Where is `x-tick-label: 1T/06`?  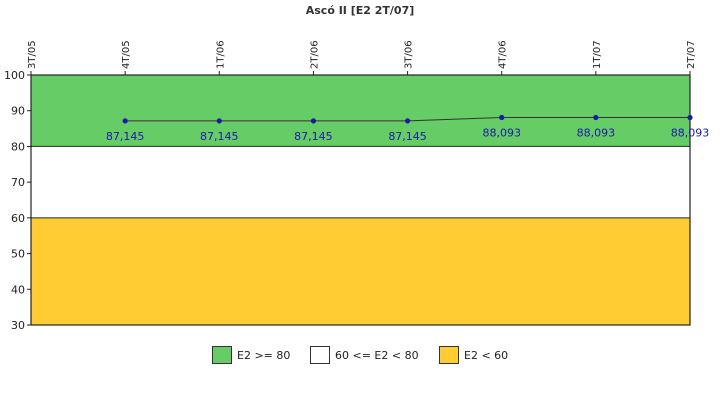
x-tick-label: 1T/06 is located at coordinates (220, 54).